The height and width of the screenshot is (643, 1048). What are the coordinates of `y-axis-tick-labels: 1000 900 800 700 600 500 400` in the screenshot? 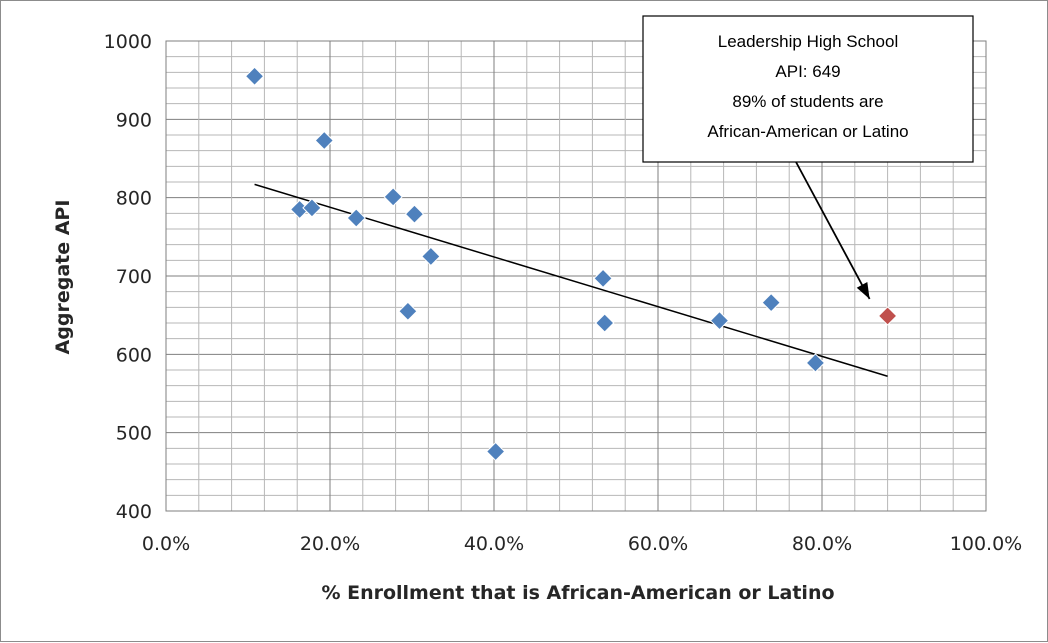 It's located at (128, 277).